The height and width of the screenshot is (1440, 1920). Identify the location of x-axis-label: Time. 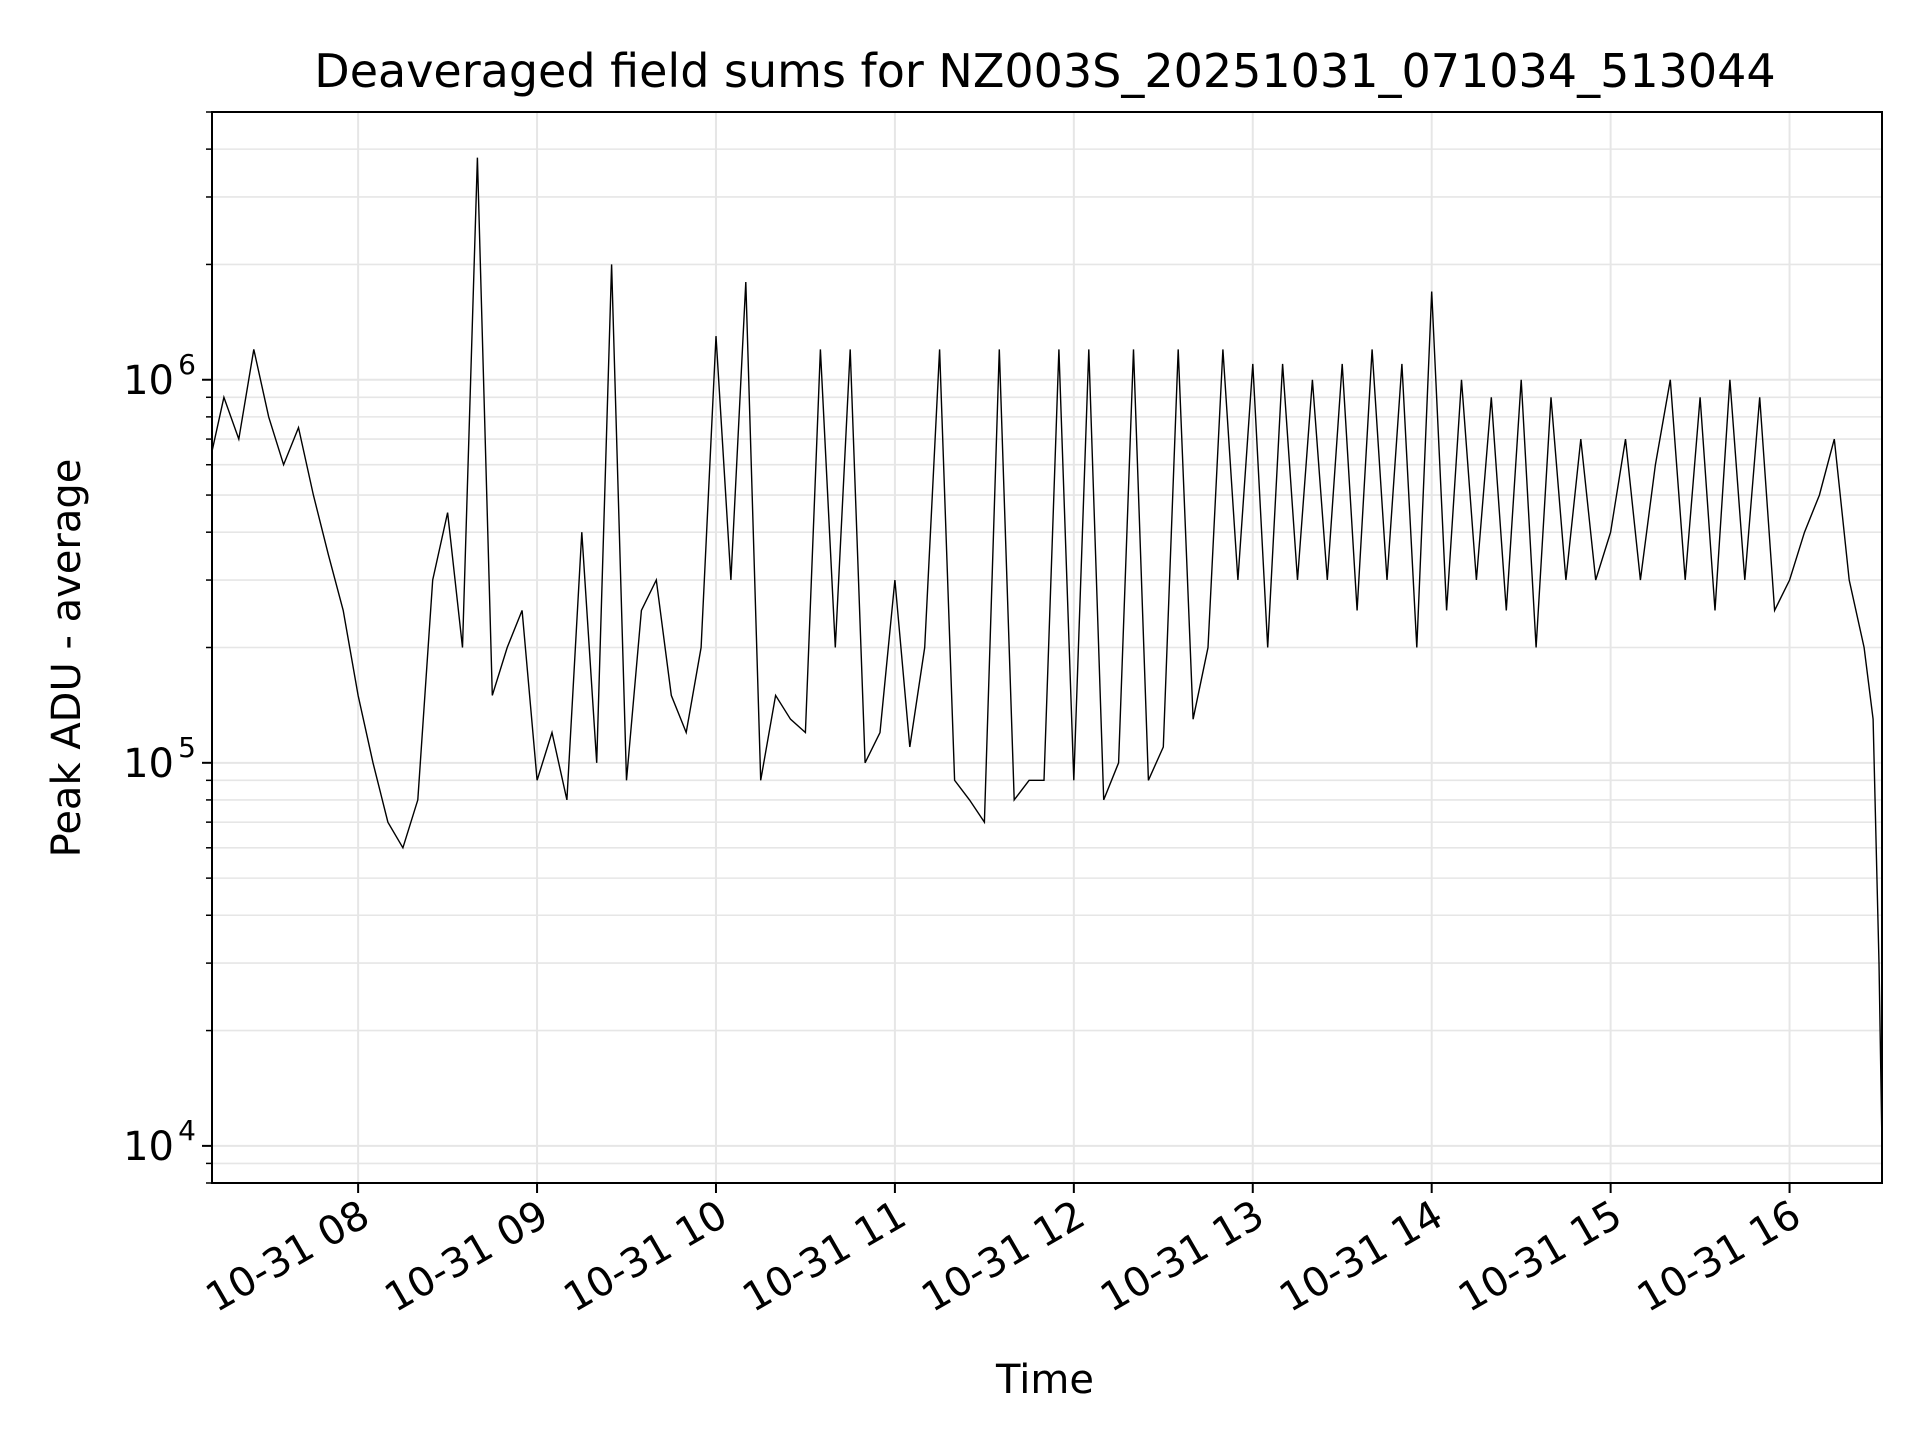
(1044, 1380).